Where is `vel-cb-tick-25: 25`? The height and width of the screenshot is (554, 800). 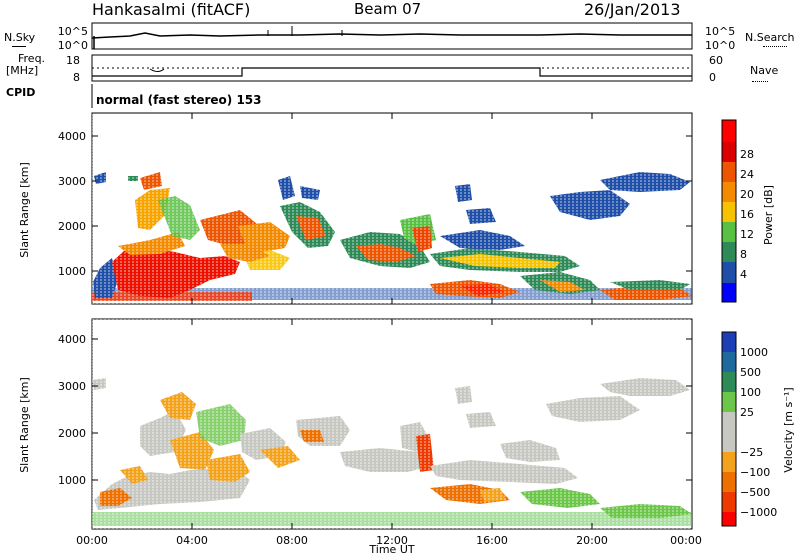
vel-cb-tick-25: 25 is located at coordinates (747, 412).